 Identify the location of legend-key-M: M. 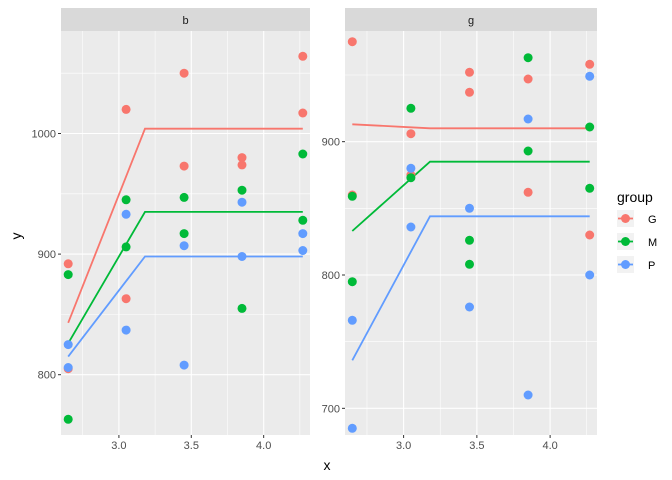
(637, 241).